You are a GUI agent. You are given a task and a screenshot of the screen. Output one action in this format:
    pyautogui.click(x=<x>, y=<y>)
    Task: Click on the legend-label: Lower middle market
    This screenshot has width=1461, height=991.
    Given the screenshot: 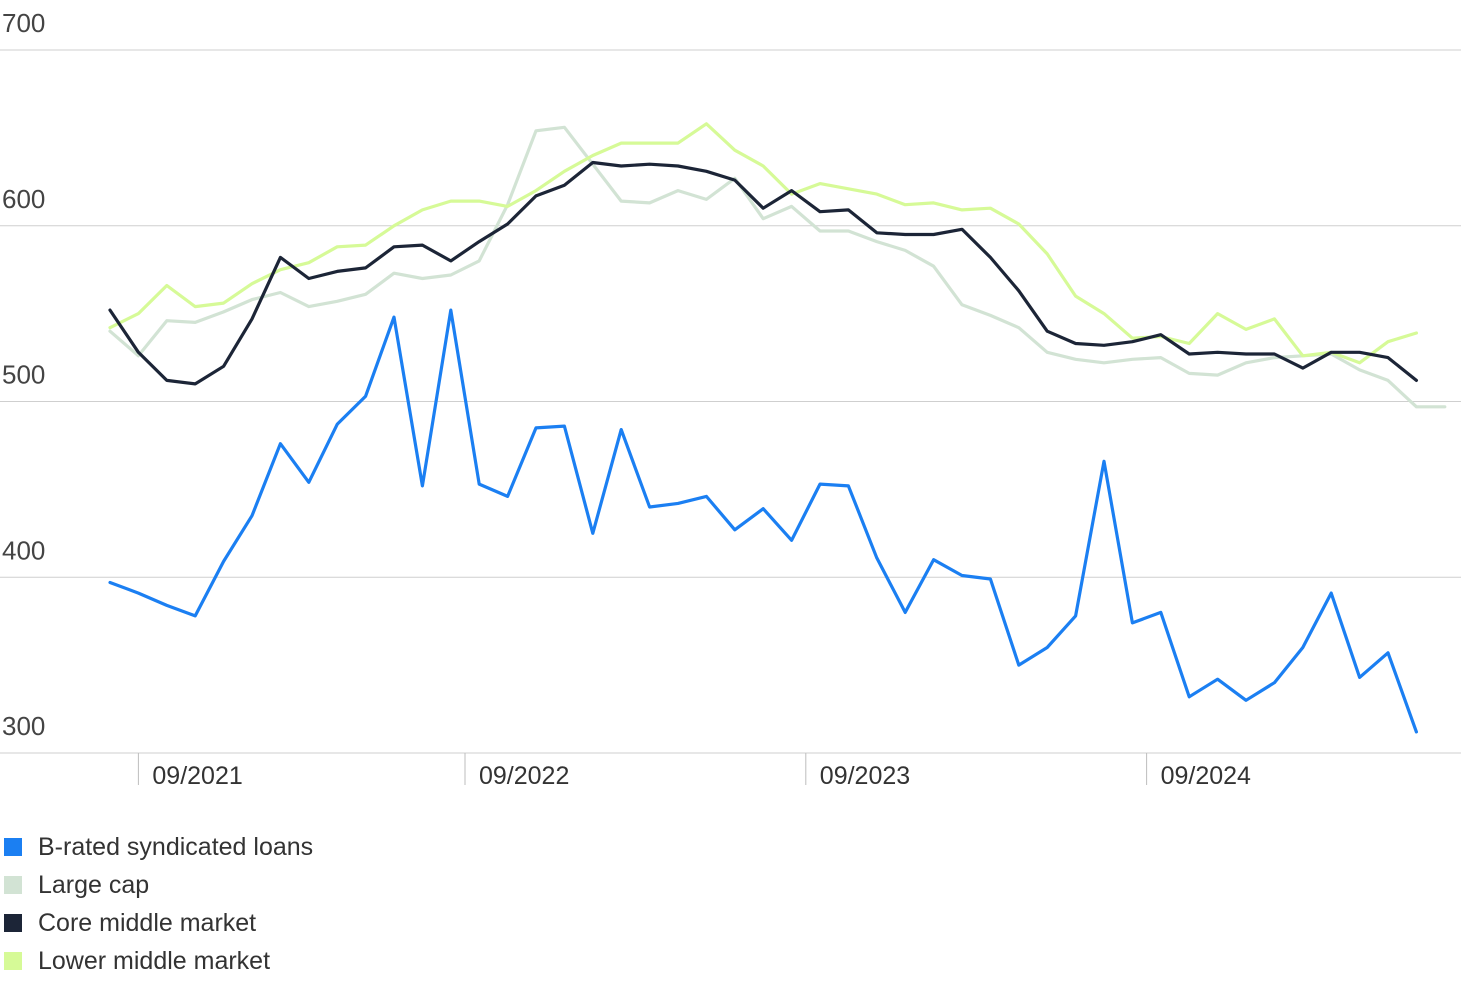 What is the action you would take?
    pyautogui.click(x=154, y=960)
    